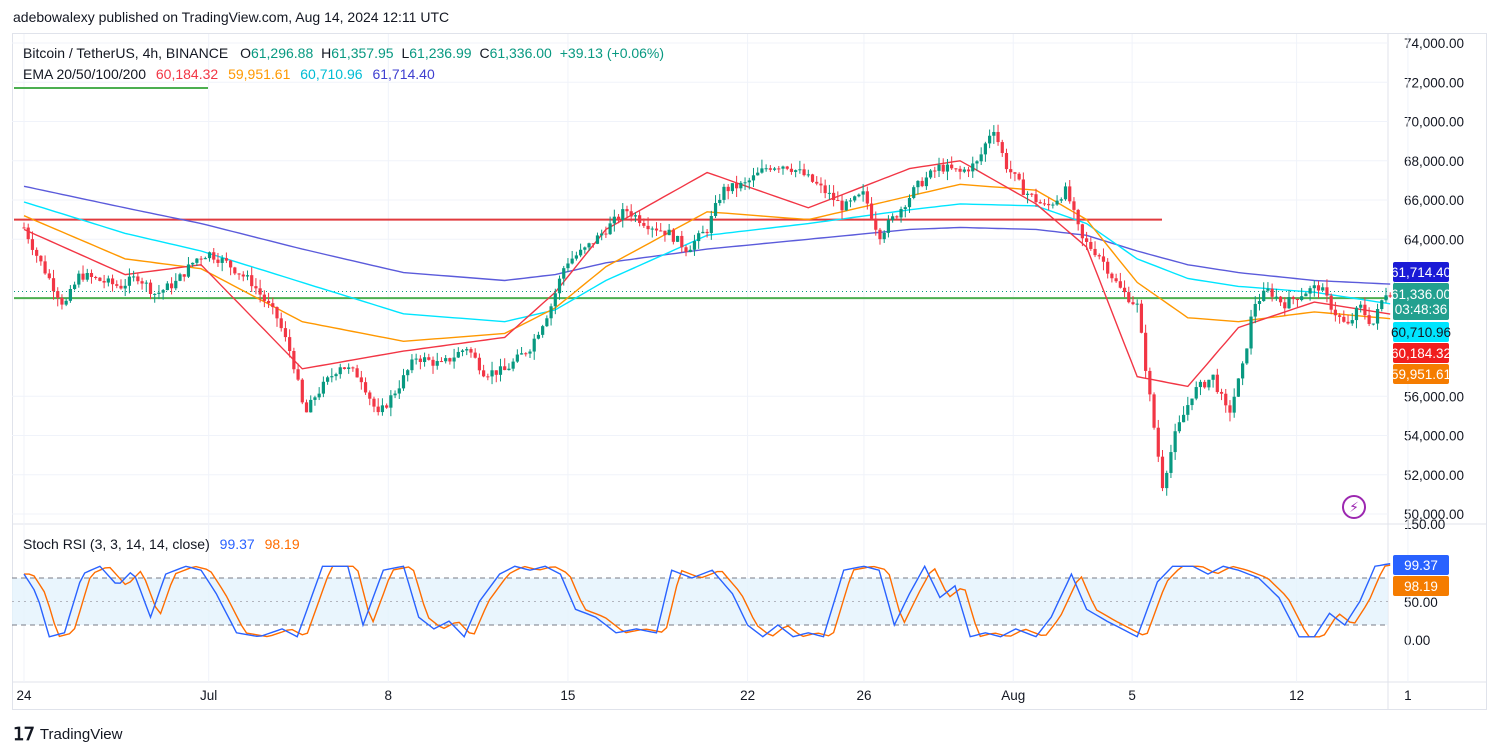 The height and width of the screenshot is (756, 1496). Describe the element at coordinates (1408, 695) in the screenshot. I see `time-tick-label: 1` at that location.